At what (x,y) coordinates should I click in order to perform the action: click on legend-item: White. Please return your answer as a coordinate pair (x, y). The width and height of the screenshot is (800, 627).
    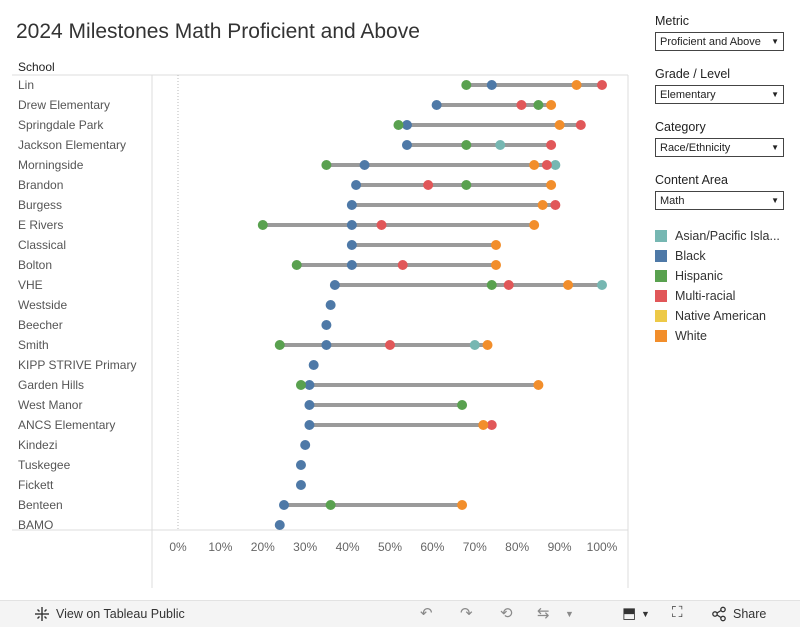
    Looking at the image, I should click on (725, 336).